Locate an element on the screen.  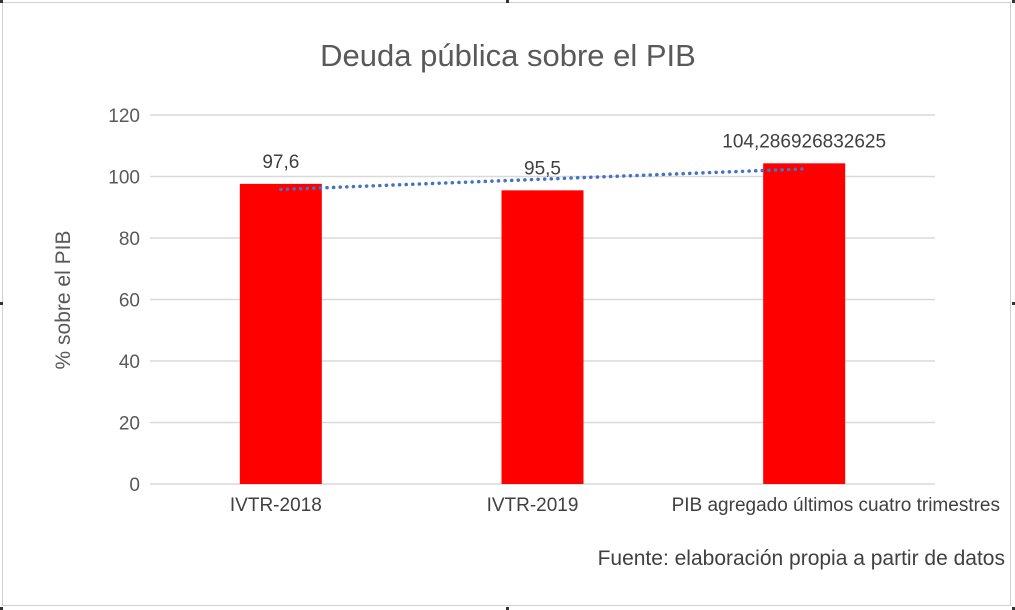
y-tick-label: 20 is located at coordinates (129, 424).